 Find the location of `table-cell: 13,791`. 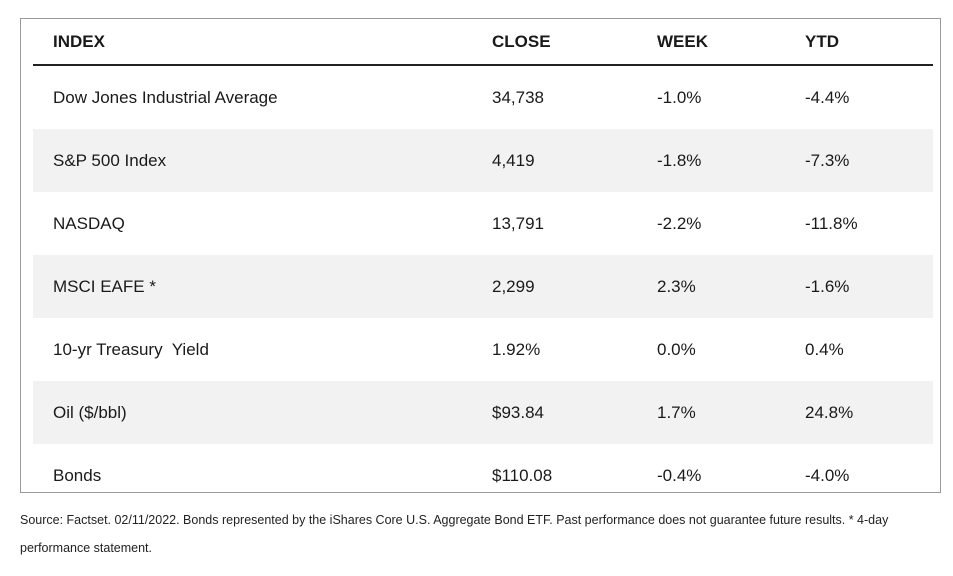

table-cell: 13,791 is located at coordinates (518, 223).